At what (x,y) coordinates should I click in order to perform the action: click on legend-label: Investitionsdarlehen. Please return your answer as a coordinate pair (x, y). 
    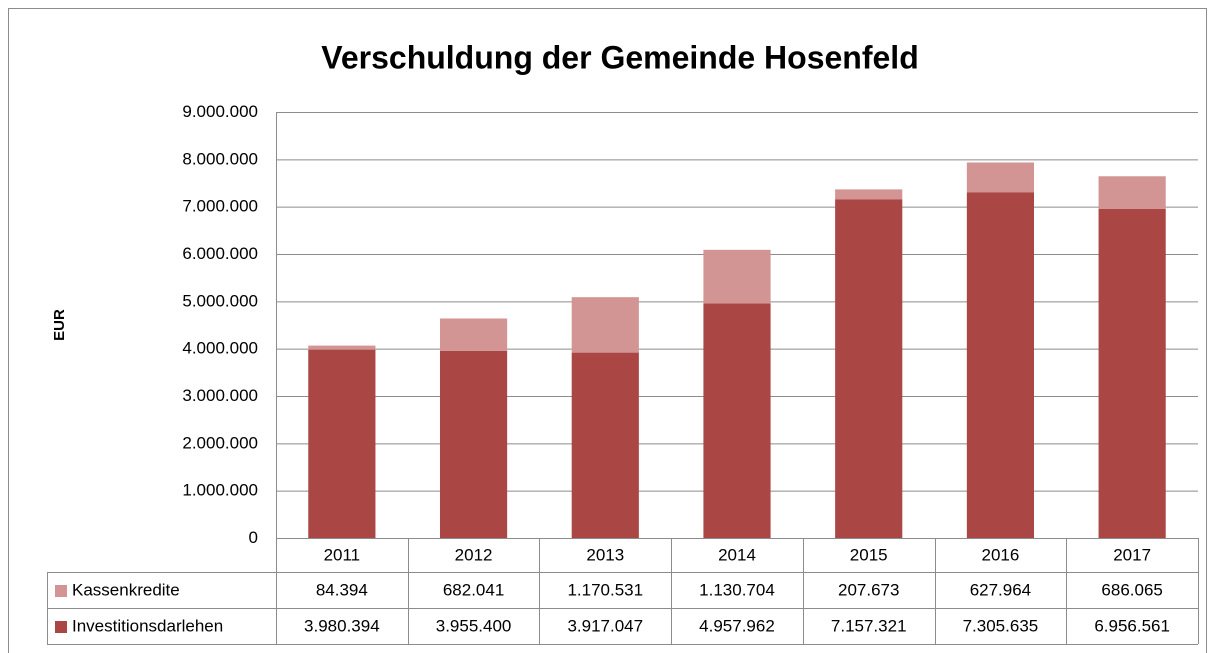
    Looking at the image, I should click on (147, 625).